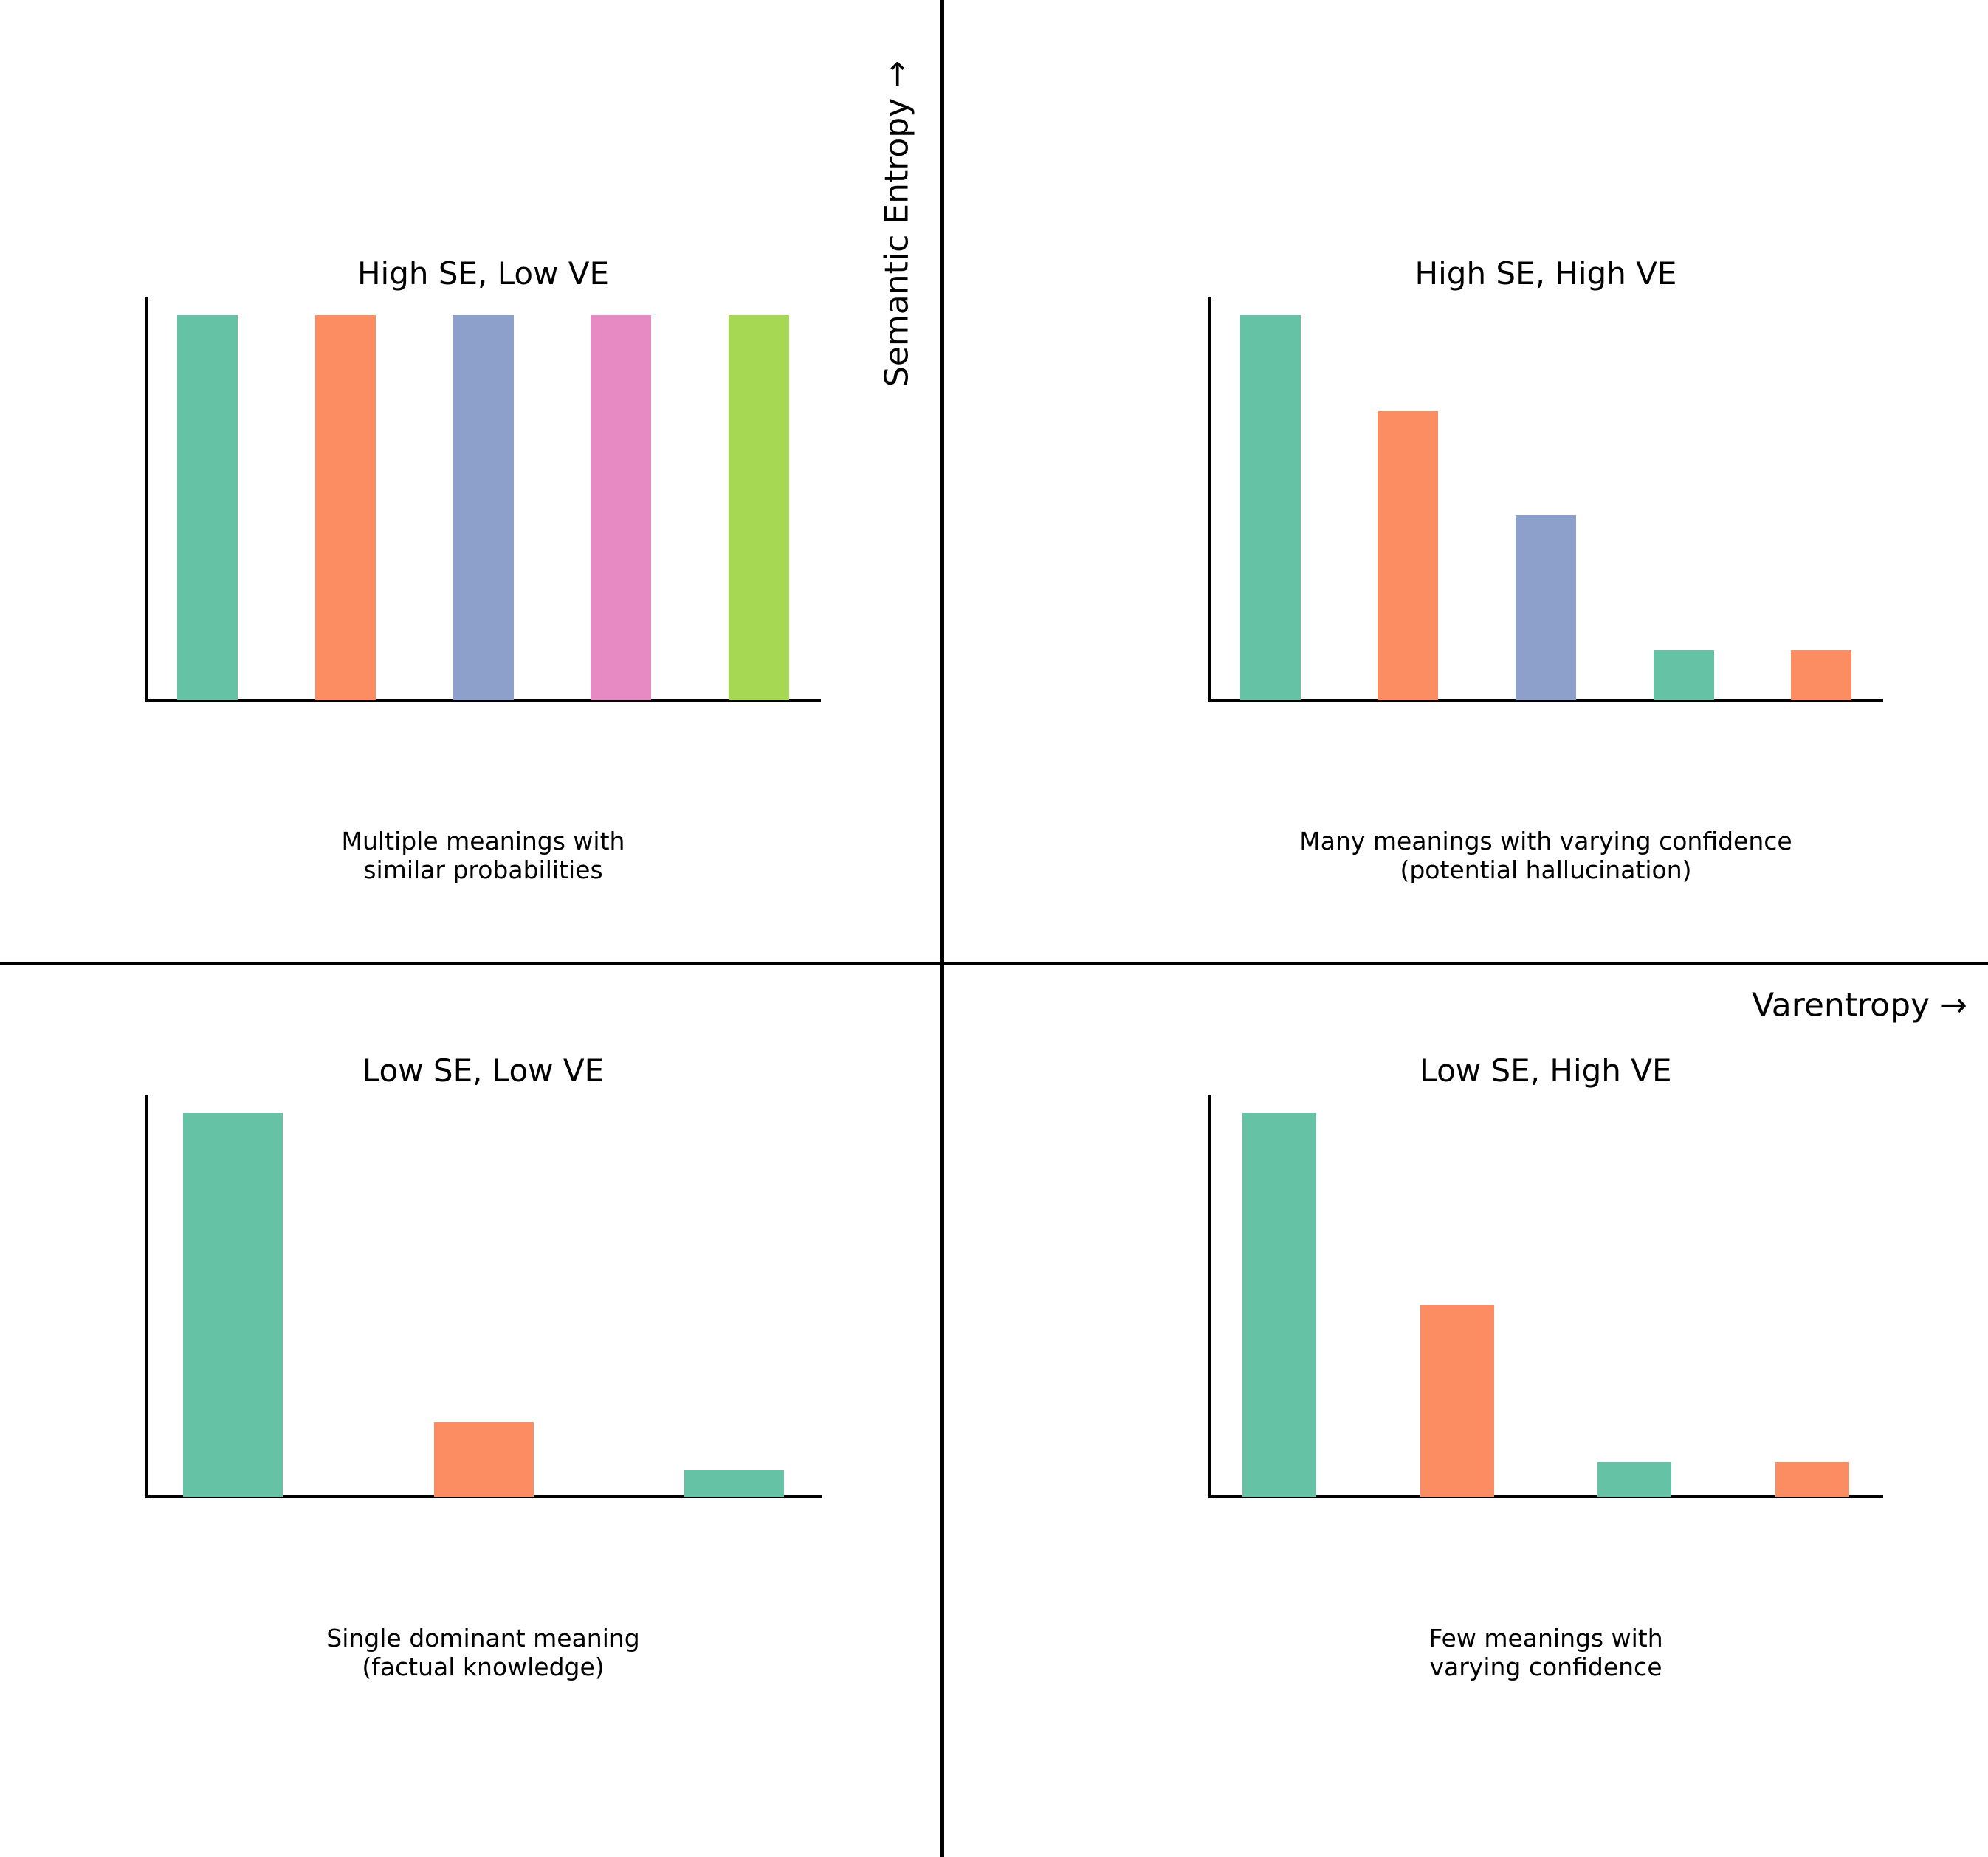  I want to click on quadrant-title: Low SE, High VE, so click(1546, 1070).